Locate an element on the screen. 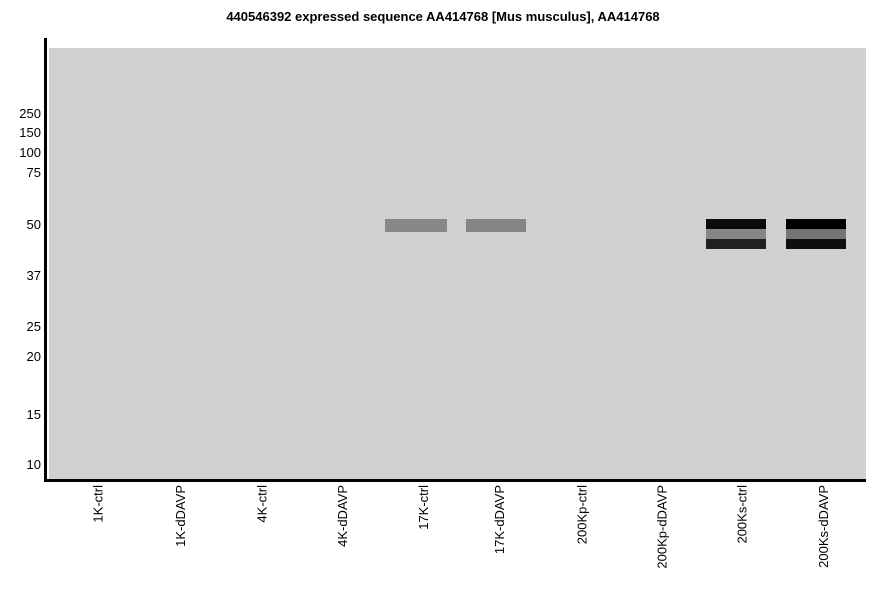  lane-label-200Kp-ctrl: 200Kp-ctrl is located at coordinates (582, 515).